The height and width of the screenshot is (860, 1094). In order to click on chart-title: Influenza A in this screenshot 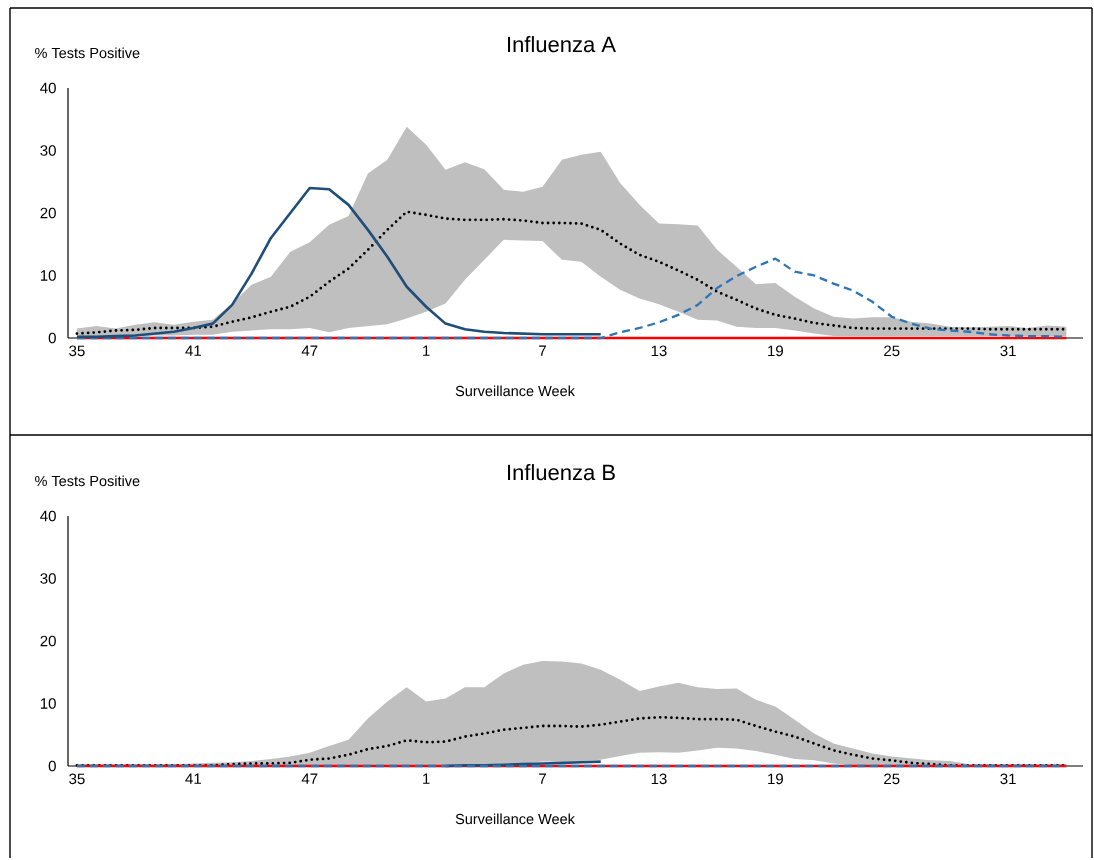, I will do `click(561, 44)`.